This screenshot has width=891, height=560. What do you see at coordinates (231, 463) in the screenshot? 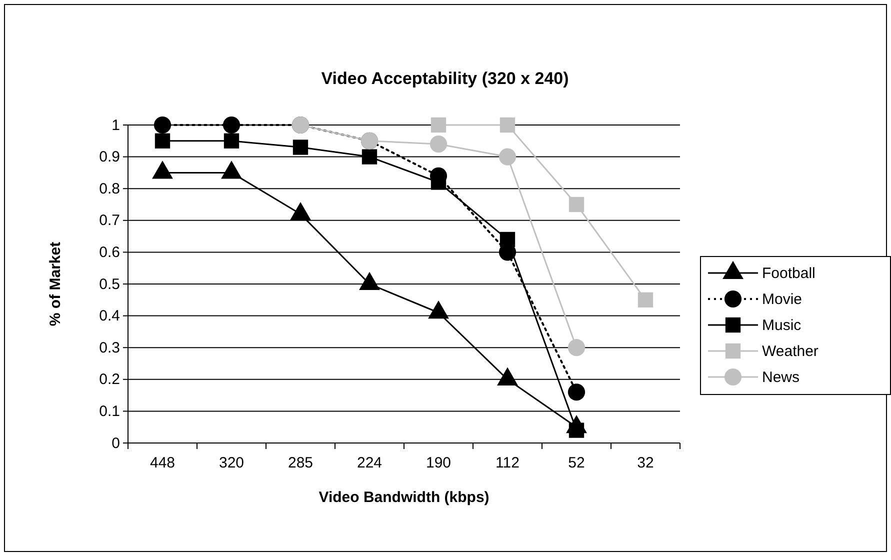
I see `x-tick-label: 320` at bounding box center [231, 463].